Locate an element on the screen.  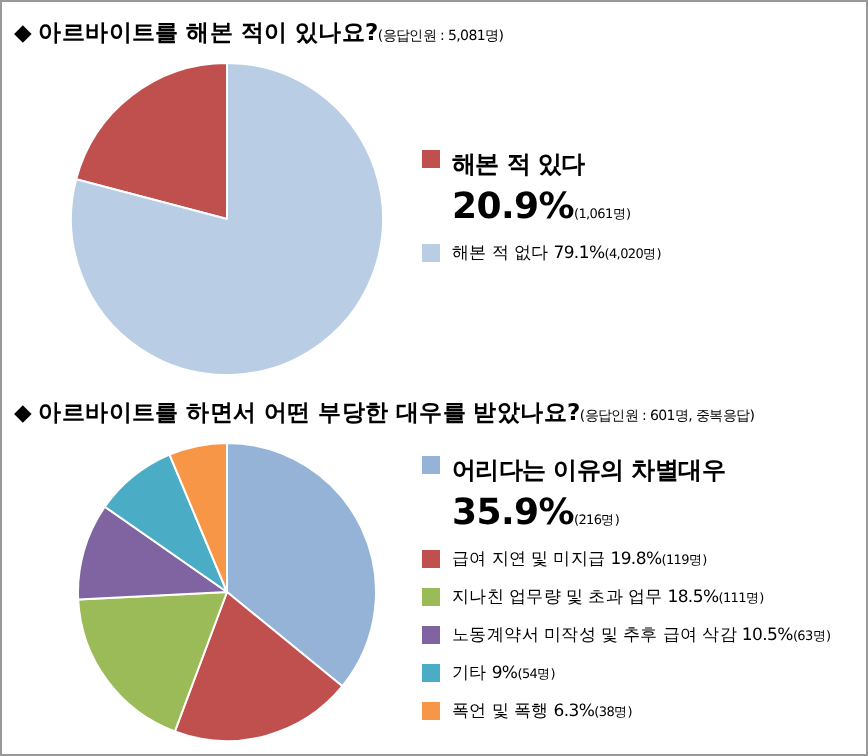
legend-label: 폭언 및 폭행 is located at coordinates (501, 712).